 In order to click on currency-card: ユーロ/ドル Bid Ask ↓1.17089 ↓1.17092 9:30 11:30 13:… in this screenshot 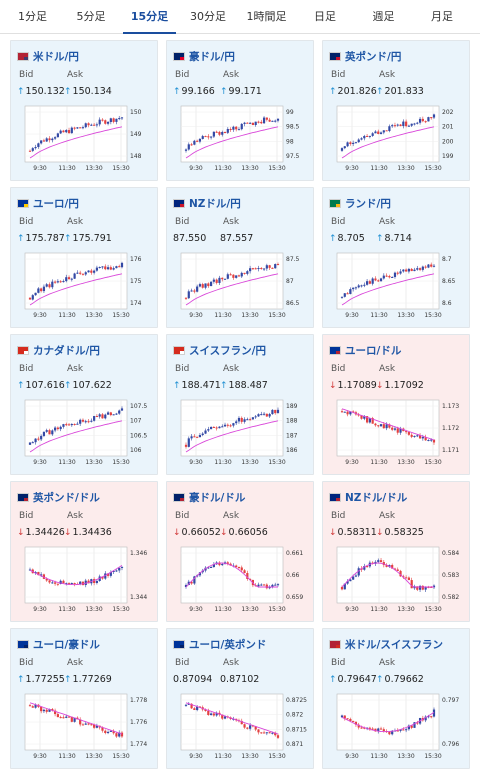, I will do `click(396, 404)`.